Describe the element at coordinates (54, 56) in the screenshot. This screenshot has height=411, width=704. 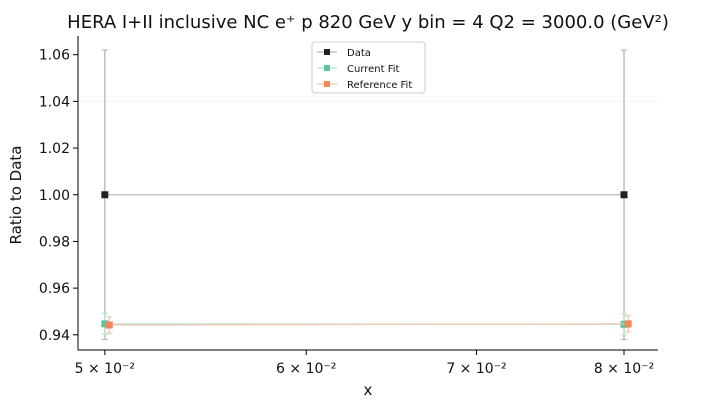
I see `y-tick-label: 1.06` at that location.